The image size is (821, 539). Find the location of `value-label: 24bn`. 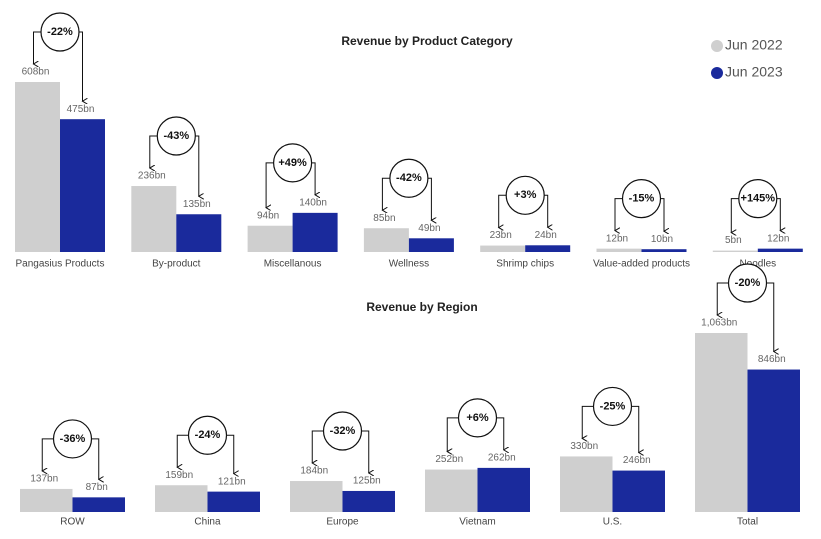

value-label: 24bn is located at coordinates (546, 235).